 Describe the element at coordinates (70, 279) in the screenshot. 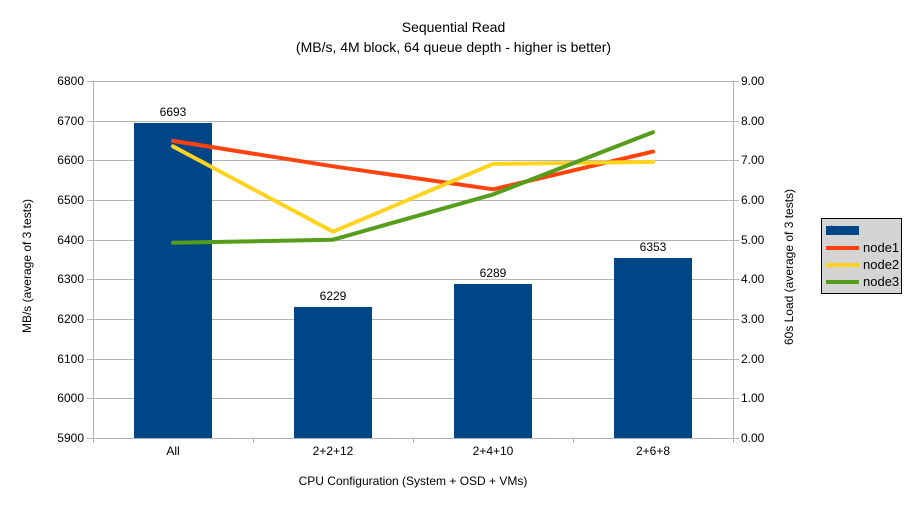

I see `y-axis-tick-label-left: 6300` at that location.